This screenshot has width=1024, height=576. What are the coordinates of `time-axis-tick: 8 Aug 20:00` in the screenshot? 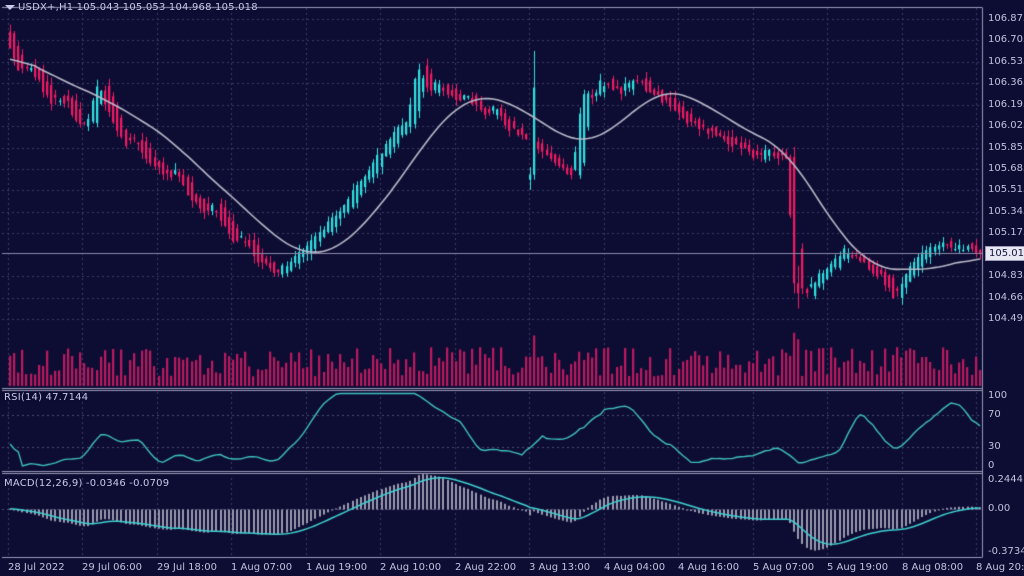 It's located at (1000, 567).